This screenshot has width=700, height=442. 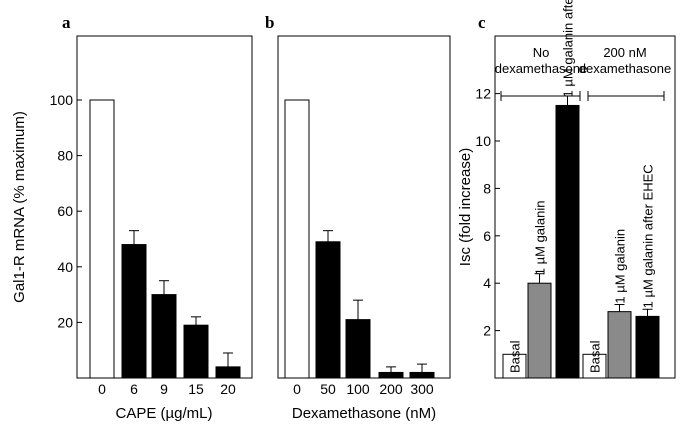 What do you see at coordinates (465, 207) in the screenshot?
I see `panel-c-y-axis-label: Isc (fold increase)` at bounding box center [465, 207].